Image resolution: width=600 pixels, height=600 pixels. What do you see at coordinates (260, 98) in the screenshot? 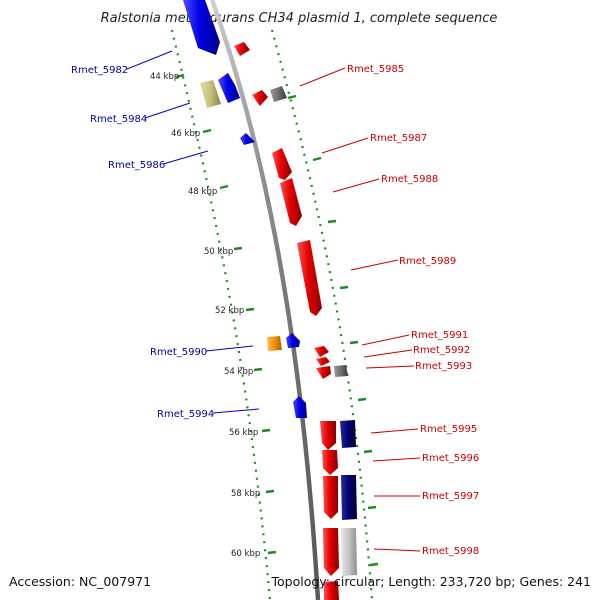
I see `gene-red-small` at bounding box center [260, 98].